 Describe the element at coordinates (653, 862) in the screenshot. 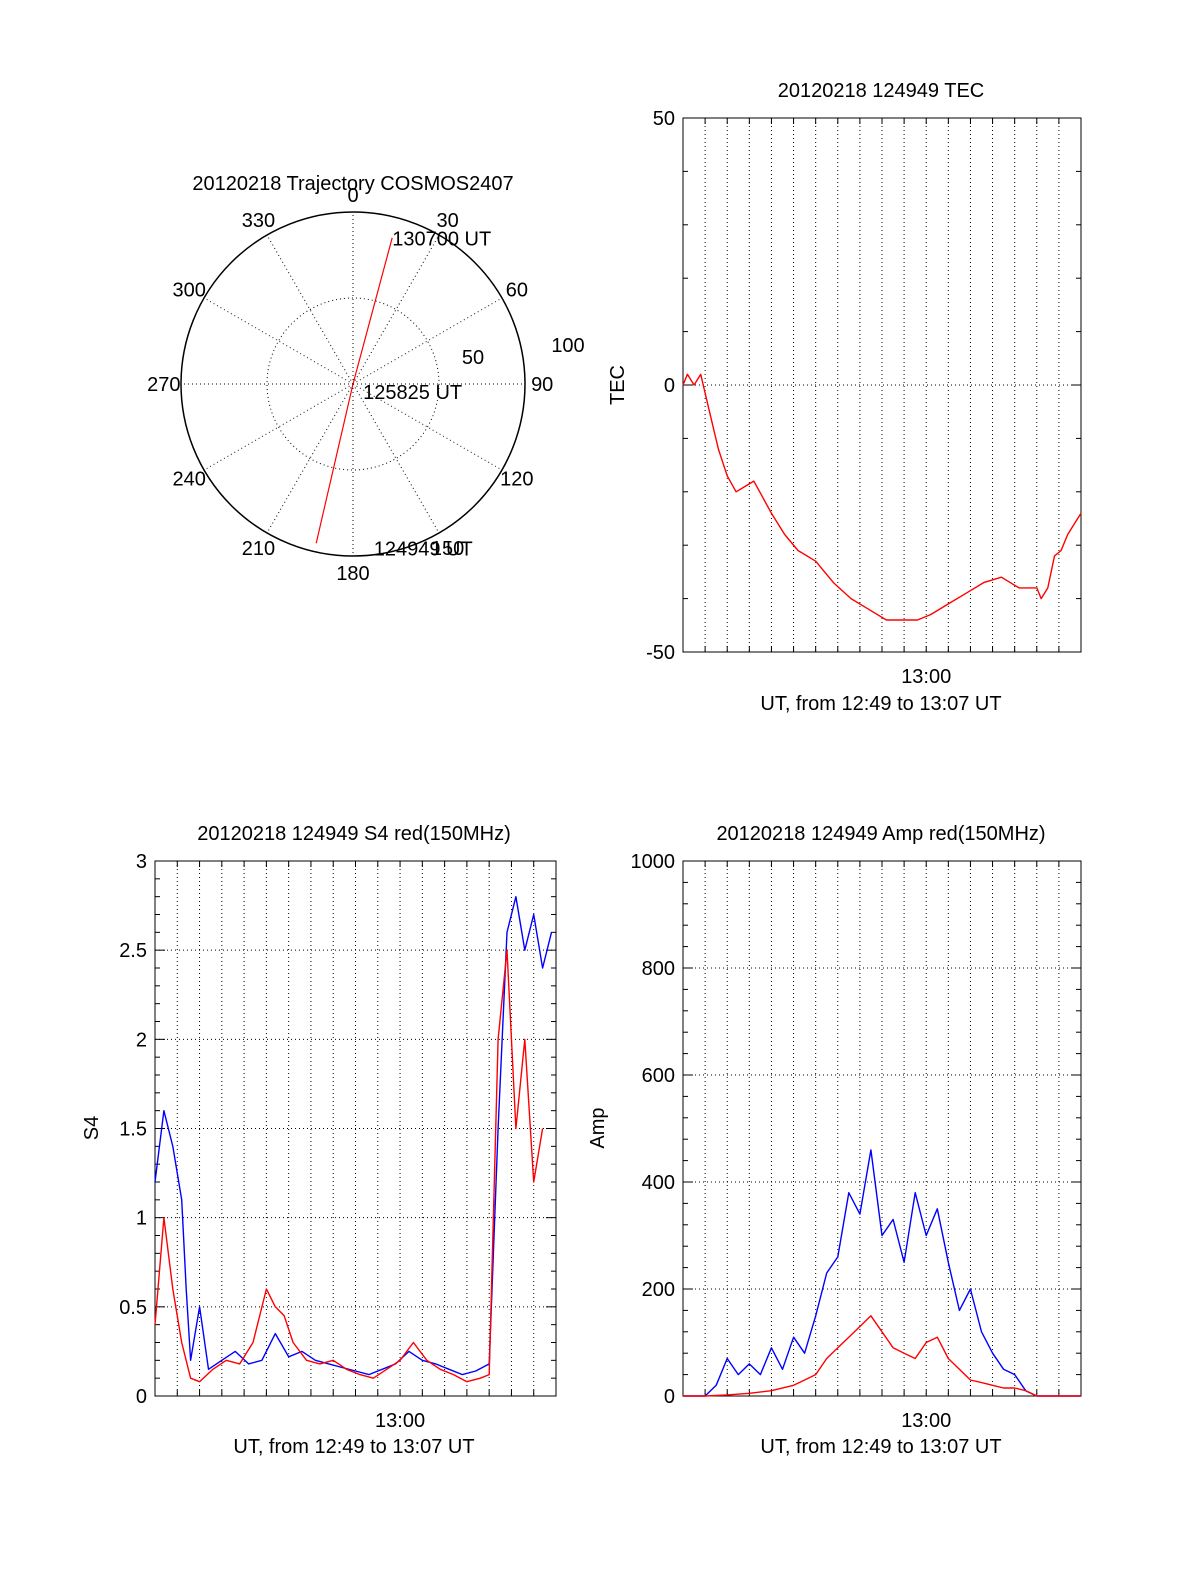

I see `y-tick-label: 1000` at that location.